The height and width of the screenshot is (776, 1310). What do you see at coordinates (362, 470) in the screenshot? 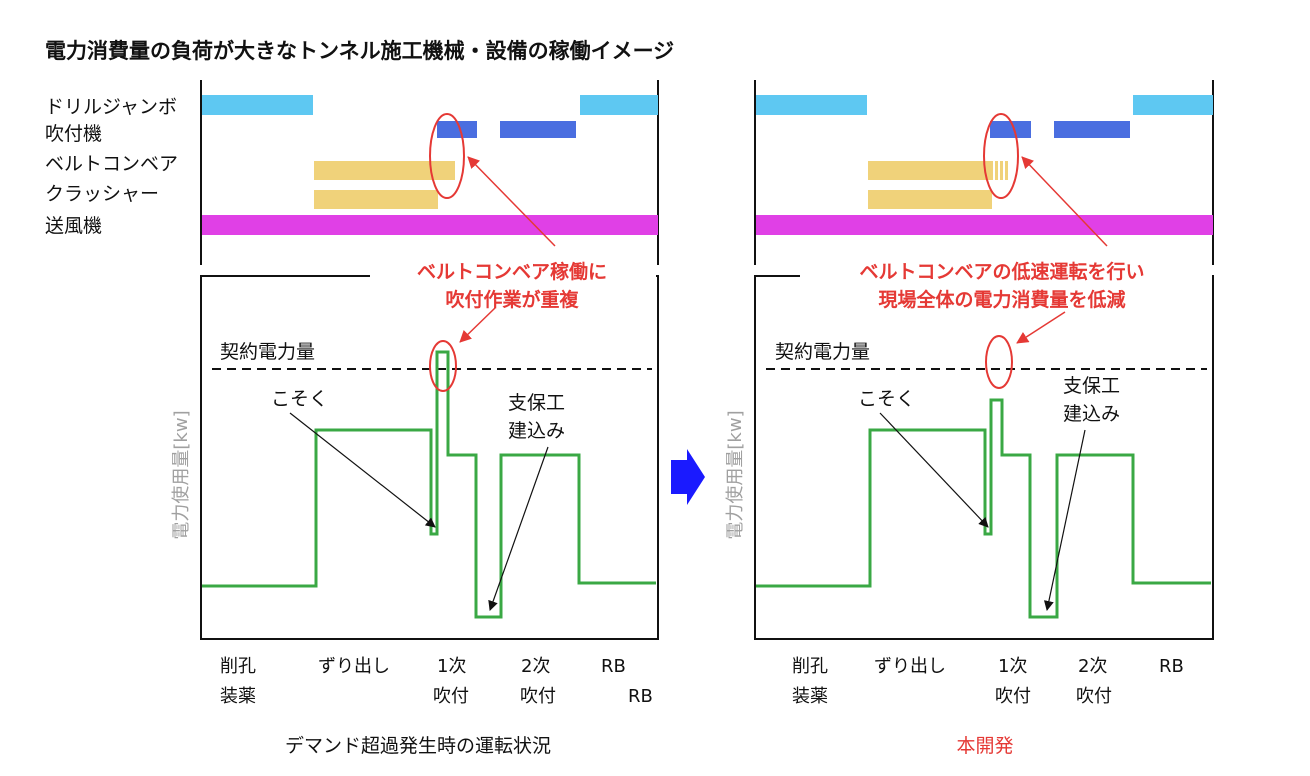
I see `left-kosoku-arrow` at bounding box center [362, 470].